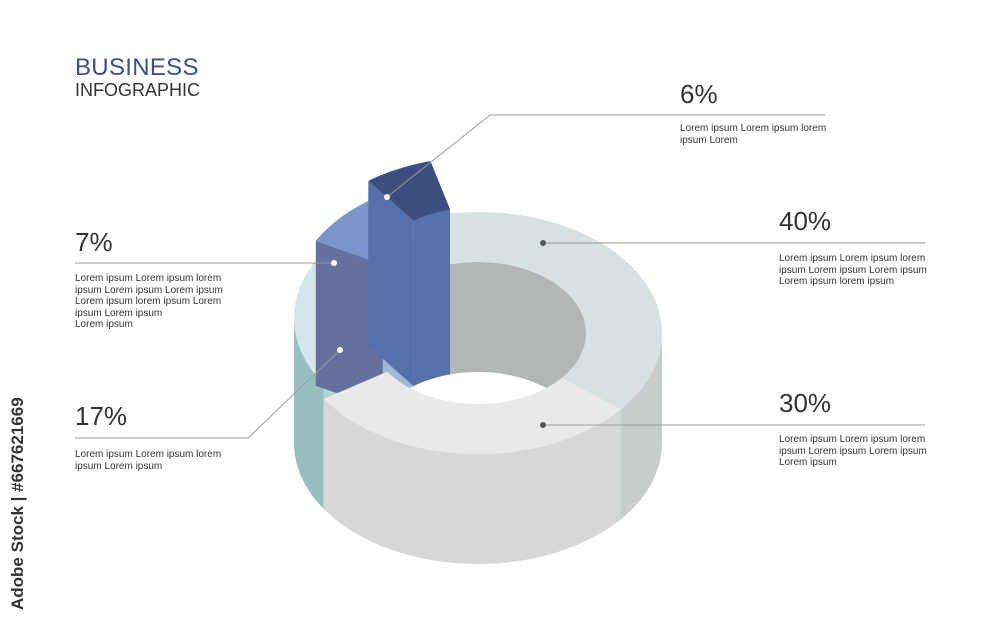 The height and width of the screenshot is (624, 1000). What do you see at coordinates (101, 416) in the screenshot?
I see `label-value-17: 17%` at bounding box center [101, 416].